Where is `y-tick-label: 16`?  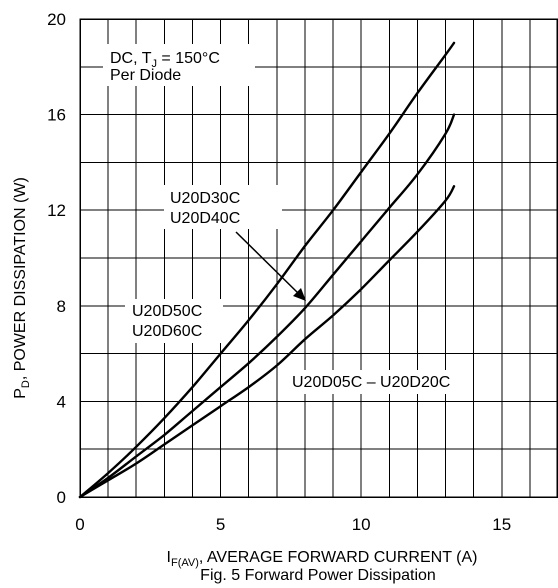 y-tick-label: 16 is located at coordinates (56, 115).